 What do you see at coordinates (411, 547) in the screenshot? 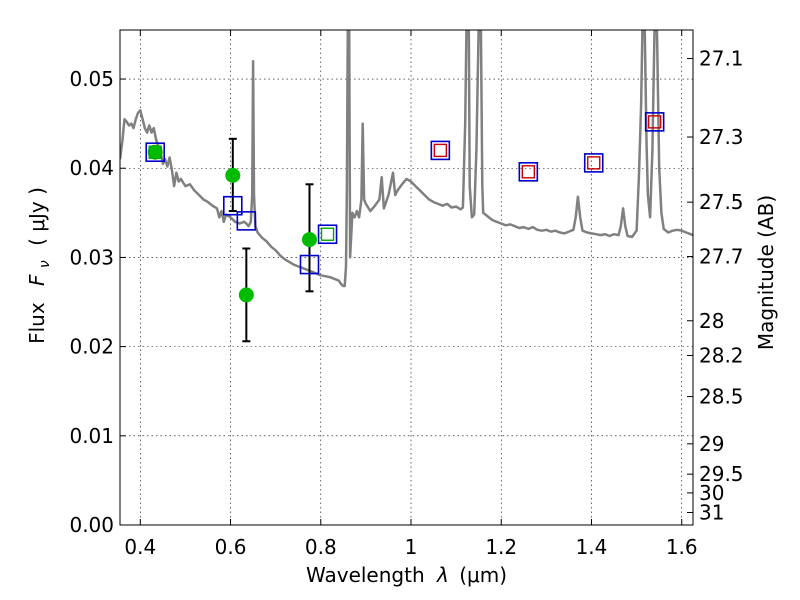
I see `x-tick-label: 1` at bounding box center [411, 547].